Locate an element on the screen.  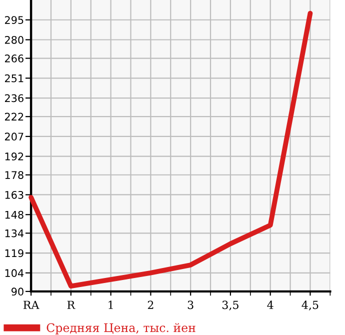
y-tick-label: 222 is located at coordinates (14, 116).